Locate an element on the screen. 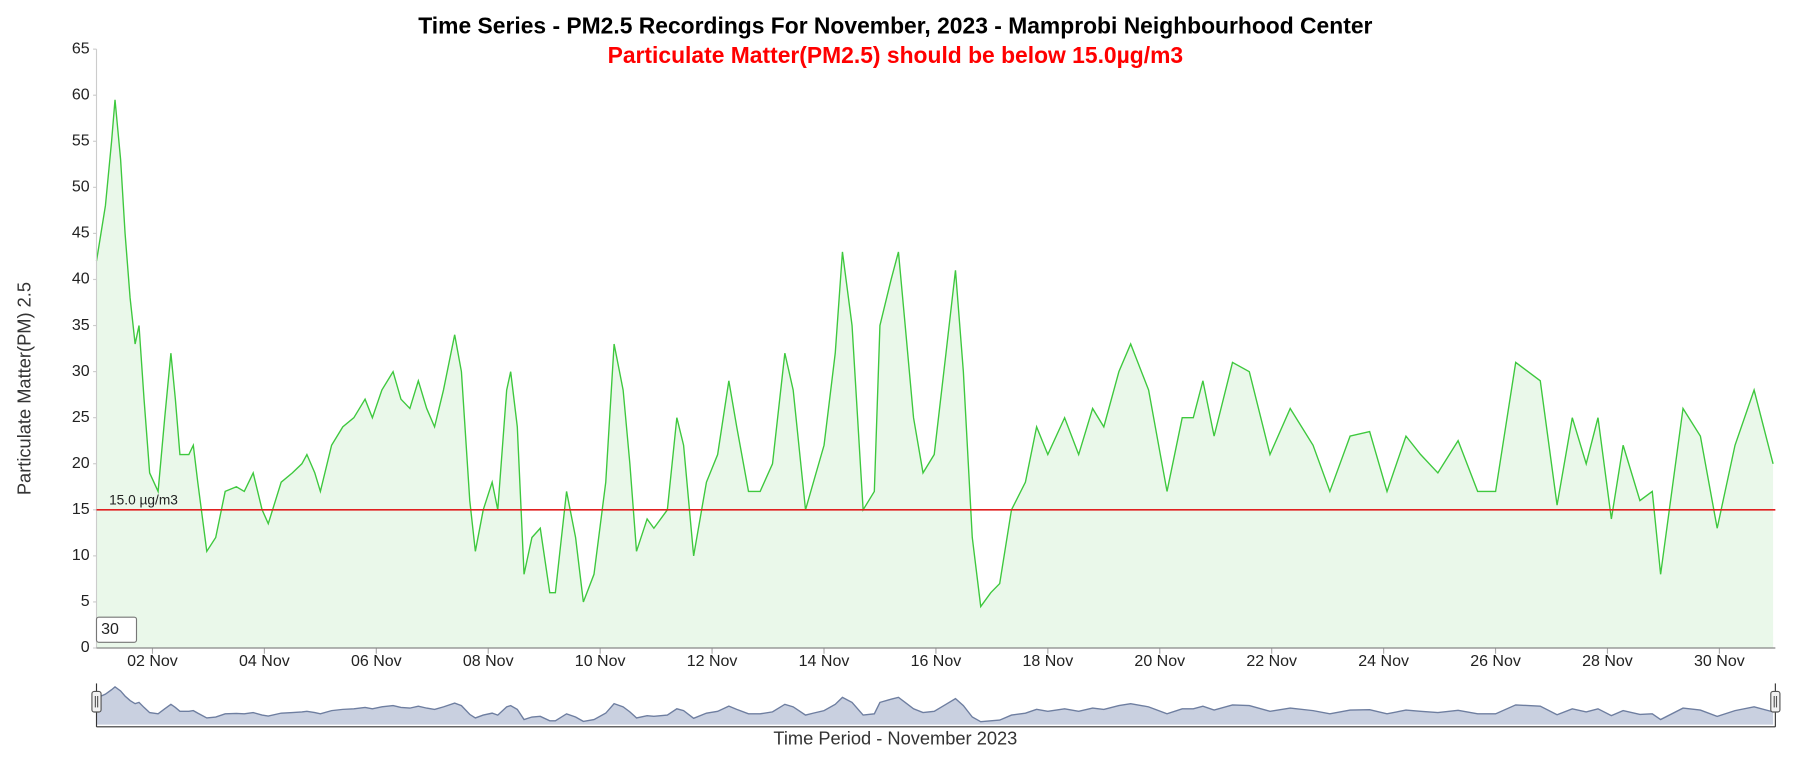 Image resolution: width=1793 pixels, height=760 pixels. x-axis-label: Time Period - November 2023 is located at coordinates (895, 737).